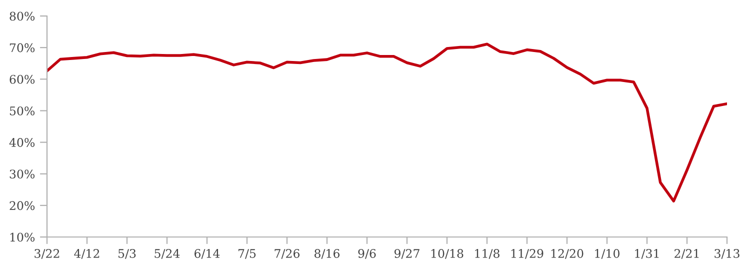 This screenshot has width=751, height=269. What do you see at coordinates (447, 254) in the screenshot?
I see `x-tick-label: 10/18` at bounding box center [447, 254].